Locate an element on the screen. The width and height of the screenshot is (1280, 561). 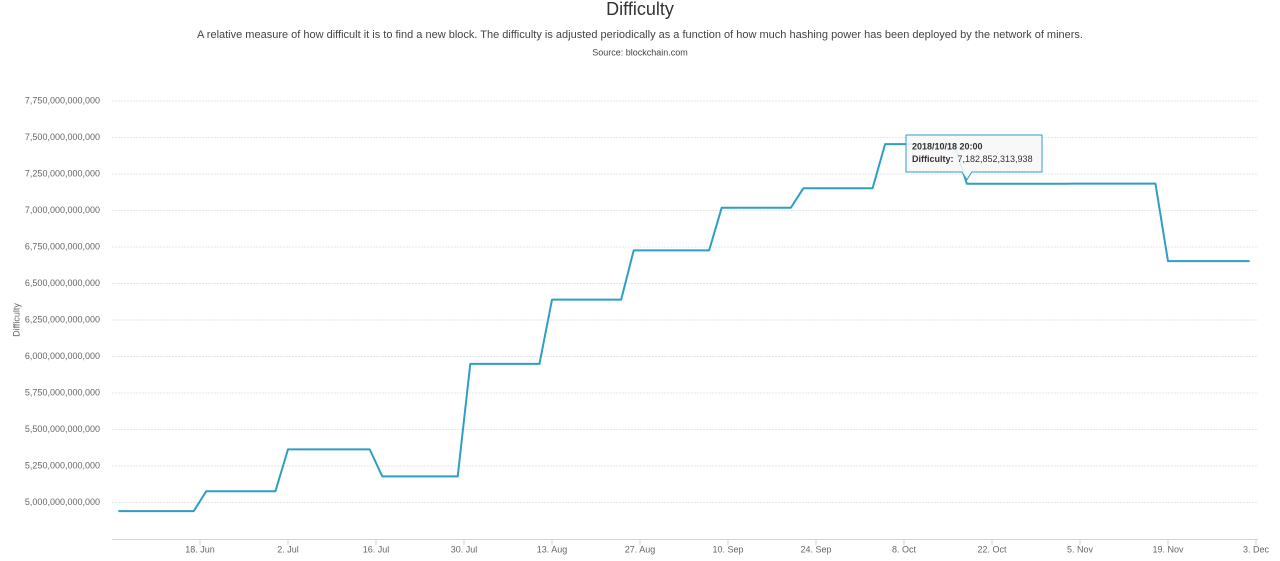
y-tick-label: 6,000,000,000,000 is located at coordinates (62, 356).